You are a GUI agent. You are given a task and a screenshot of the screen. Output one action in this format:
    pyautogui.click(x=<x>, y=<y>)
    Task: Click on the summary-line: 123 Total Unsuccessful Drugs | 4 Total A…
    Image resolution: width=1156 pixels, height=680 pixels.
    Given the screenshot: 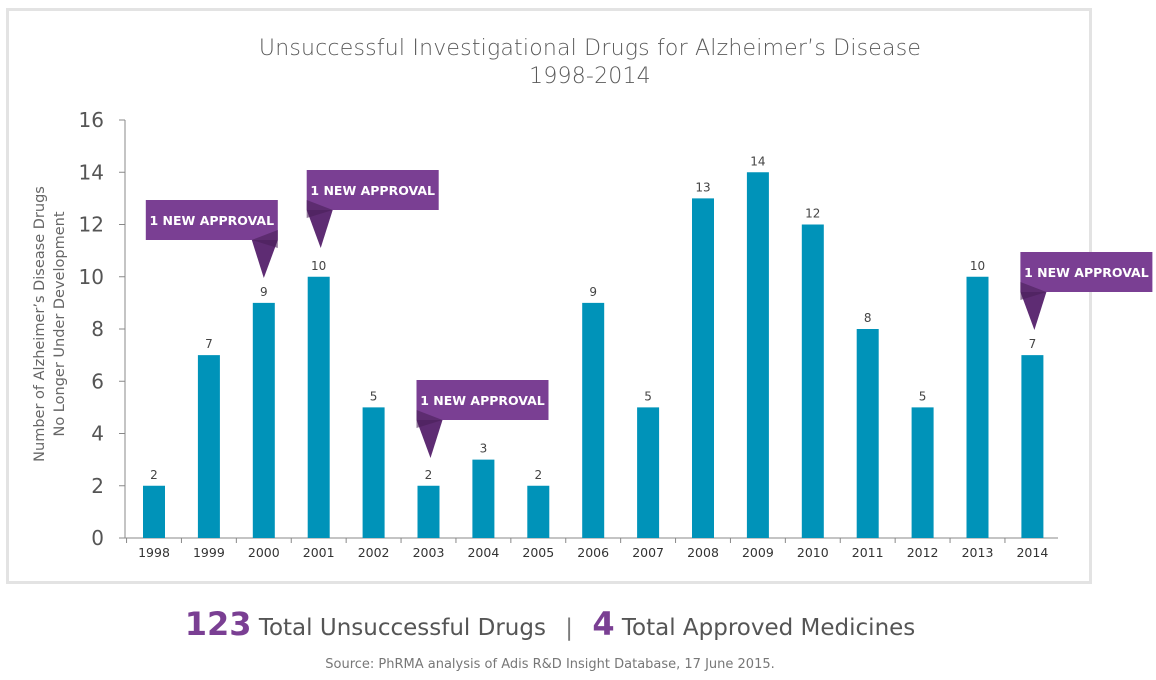 What is the action you would take?
    pyautogui.click(x=550, y=624)
    